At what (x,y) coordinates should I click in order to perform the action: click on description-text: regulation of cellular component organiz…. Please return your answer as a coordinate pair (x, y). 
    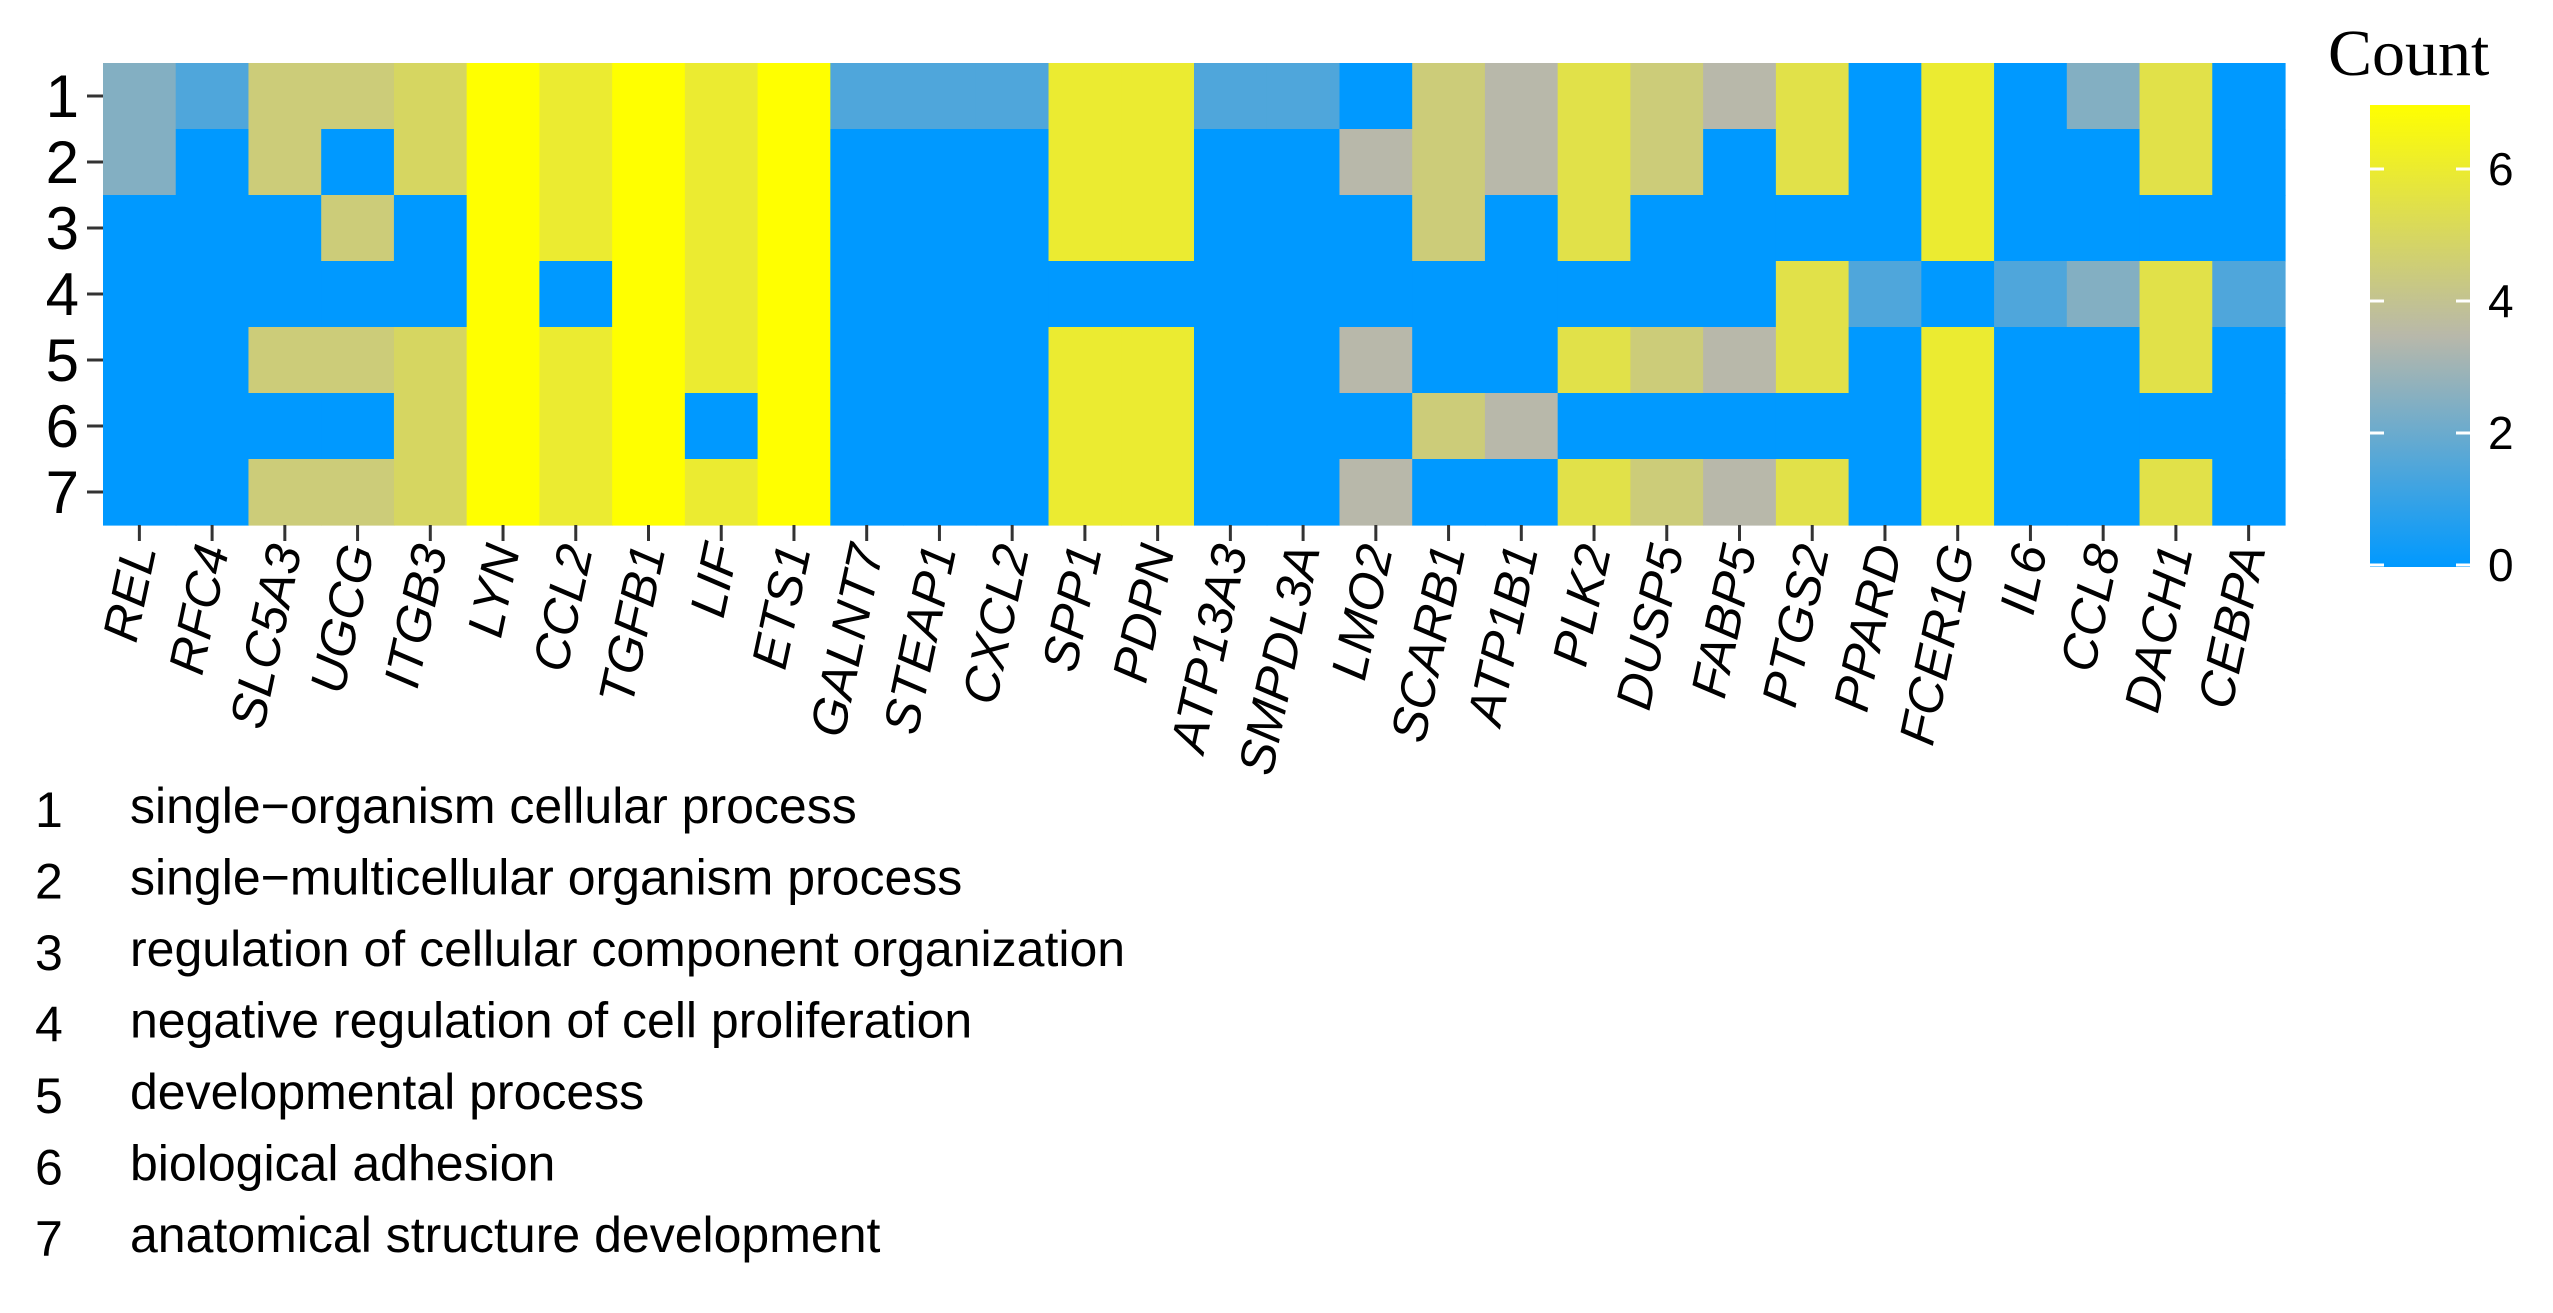
    Looking at the image, I should click on (627, 949).